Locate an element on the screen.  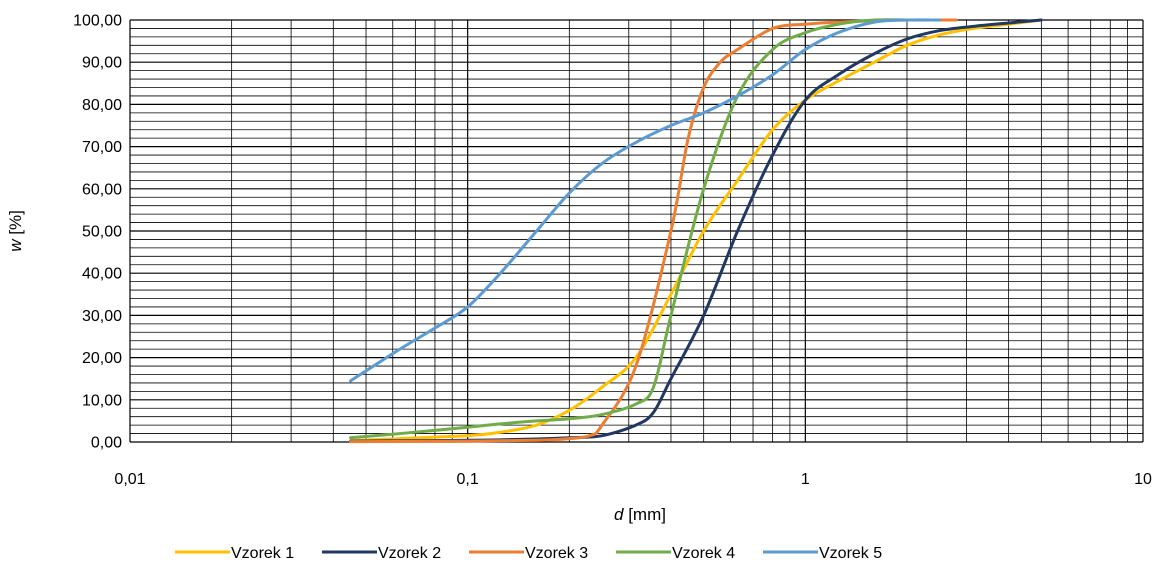
x-axis-title: d [mm] is located at coordinates (640, 514).